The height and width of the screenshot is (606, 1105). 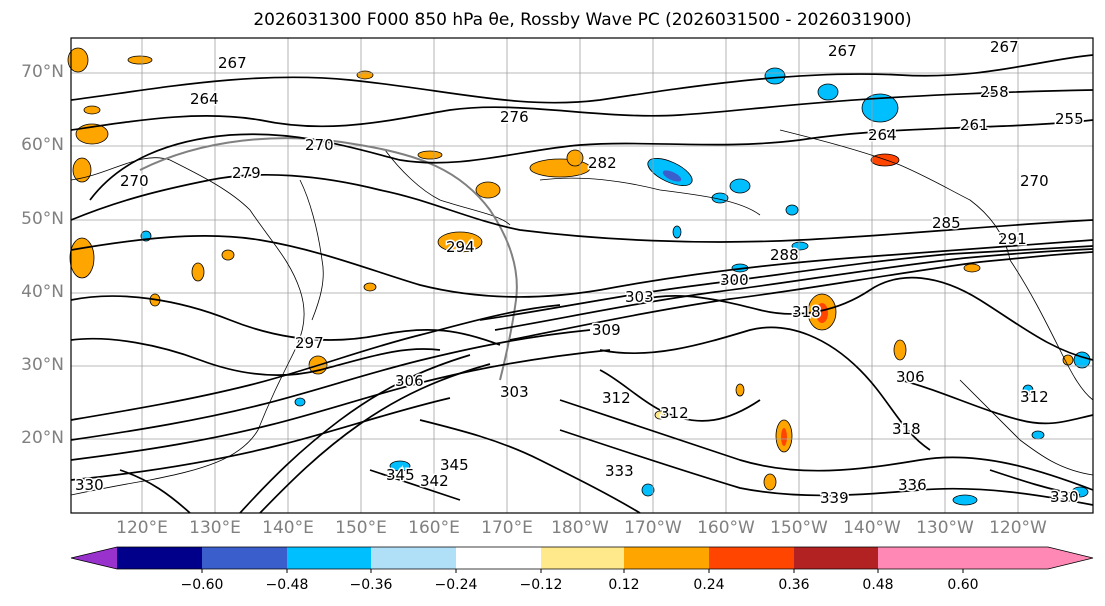 What do you see at coordinates (507, 528) in the screenshot?
I see `longitude-label: 170°E` at bounding box center [507, 528].